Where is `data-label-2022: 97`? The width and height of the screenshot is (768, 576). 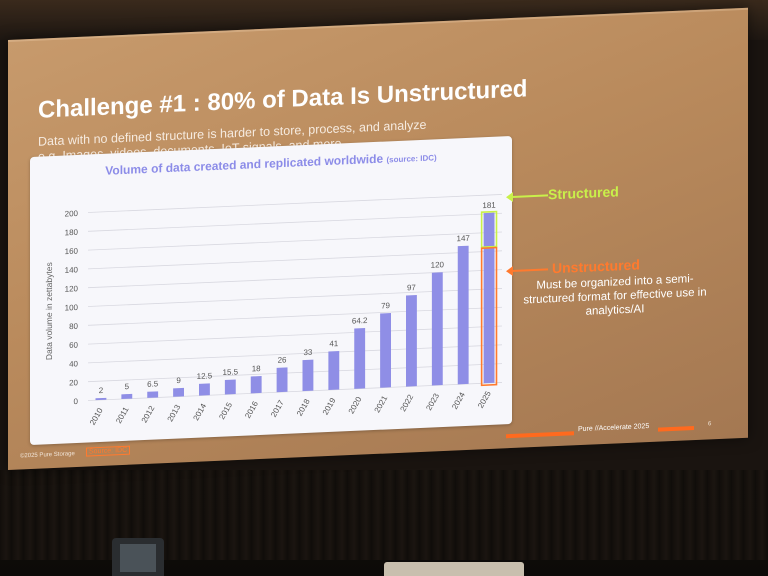 data-label-2022: 97 is located at coordinates (411, 287).